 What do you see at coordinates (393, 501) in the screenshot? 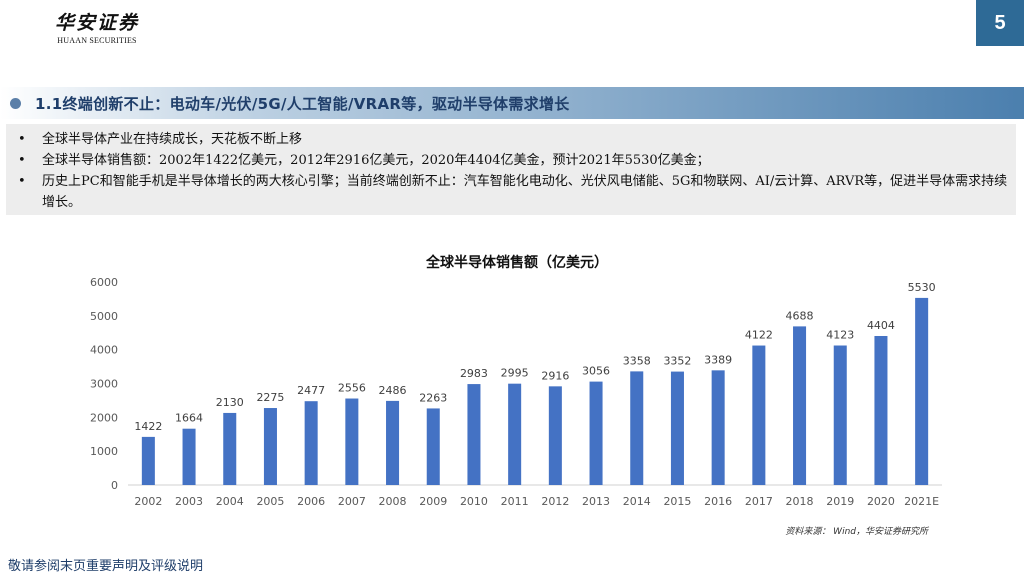
I see `x-tick-label: 2008` at bounding box center [393, 501].